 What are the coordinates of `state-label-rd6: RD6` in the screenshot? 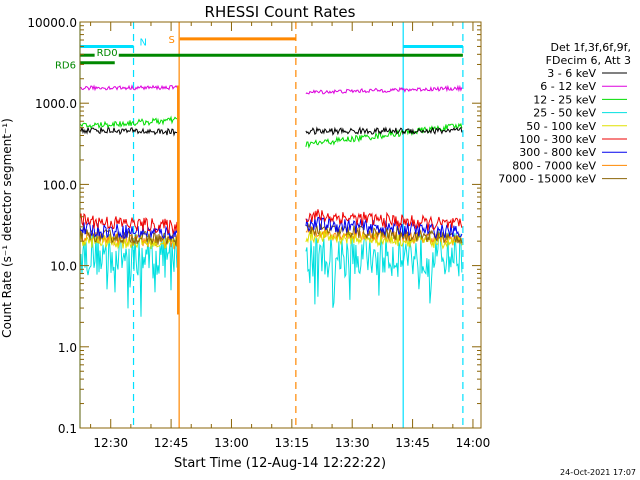 It's located at (65, 66).